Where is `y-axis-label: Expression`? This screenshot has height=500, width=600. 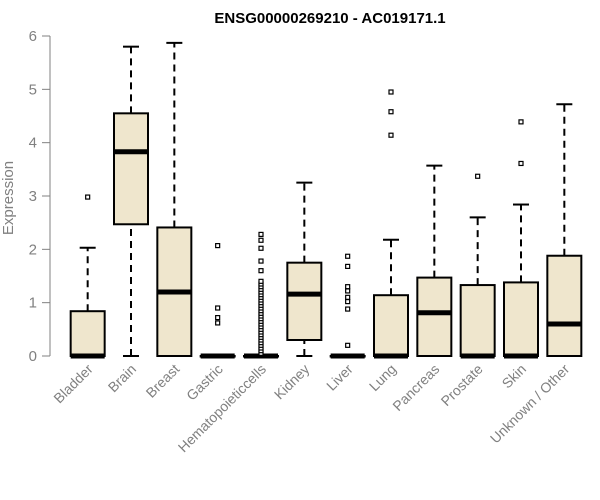
y-axis-label: Expression is located at coordinates (8, 198).